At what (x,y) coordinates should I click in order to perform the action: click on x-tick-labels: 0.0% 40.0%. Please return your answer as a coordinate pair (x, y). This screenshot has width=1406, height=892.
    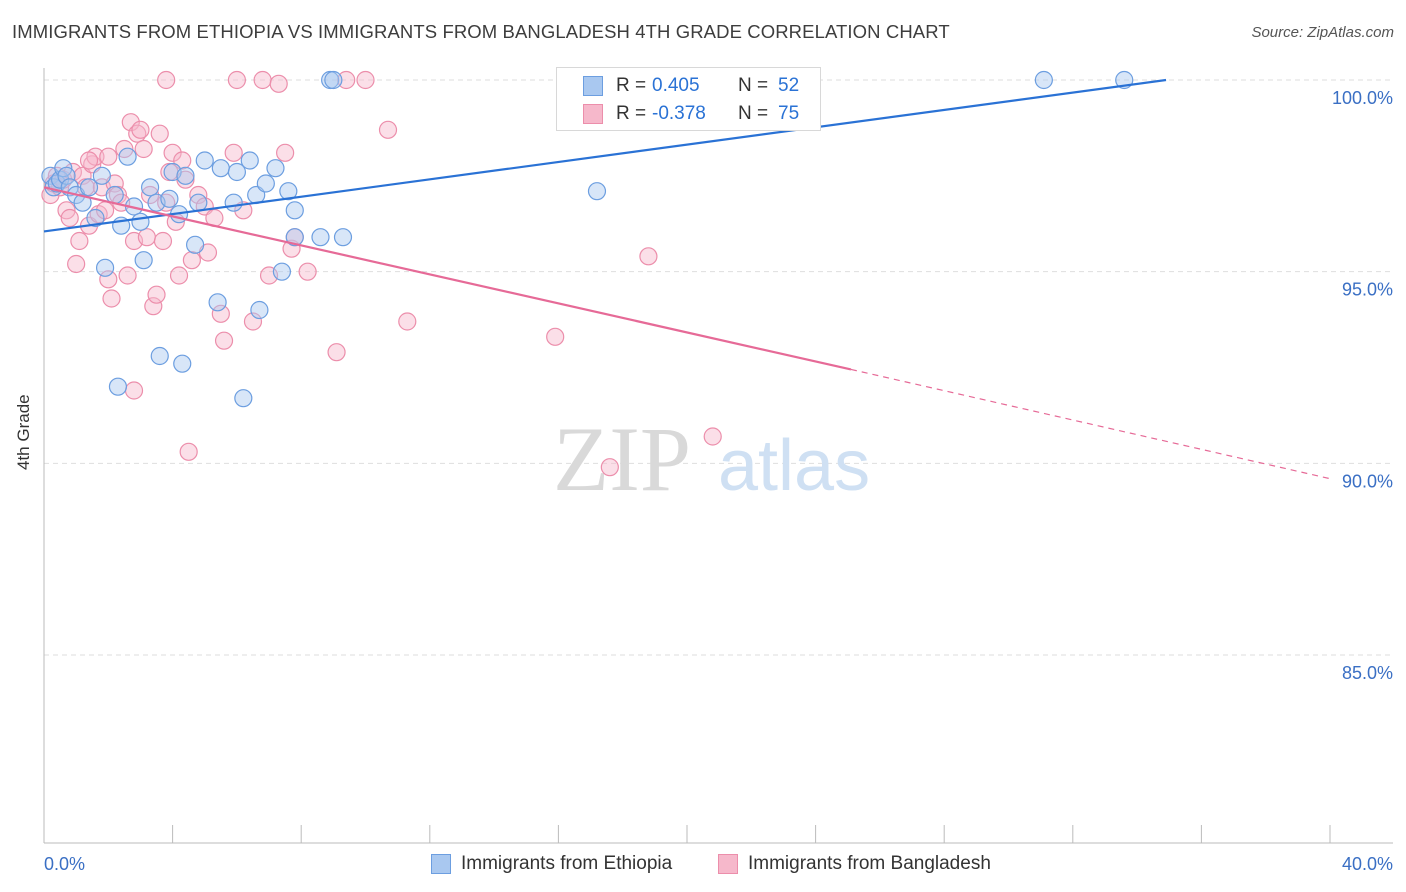
    Looking at the image, I should click on (718, 864).